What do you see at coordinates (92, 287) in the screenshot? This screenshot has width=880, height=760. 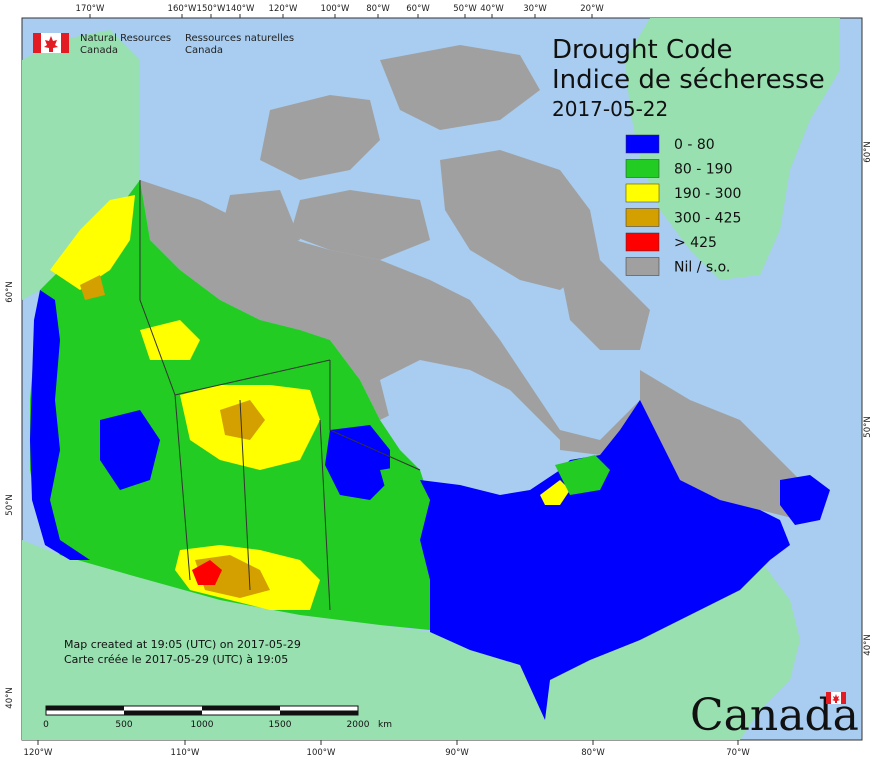 I see `orange-patch-yukon` at bounding box center [92, 287].